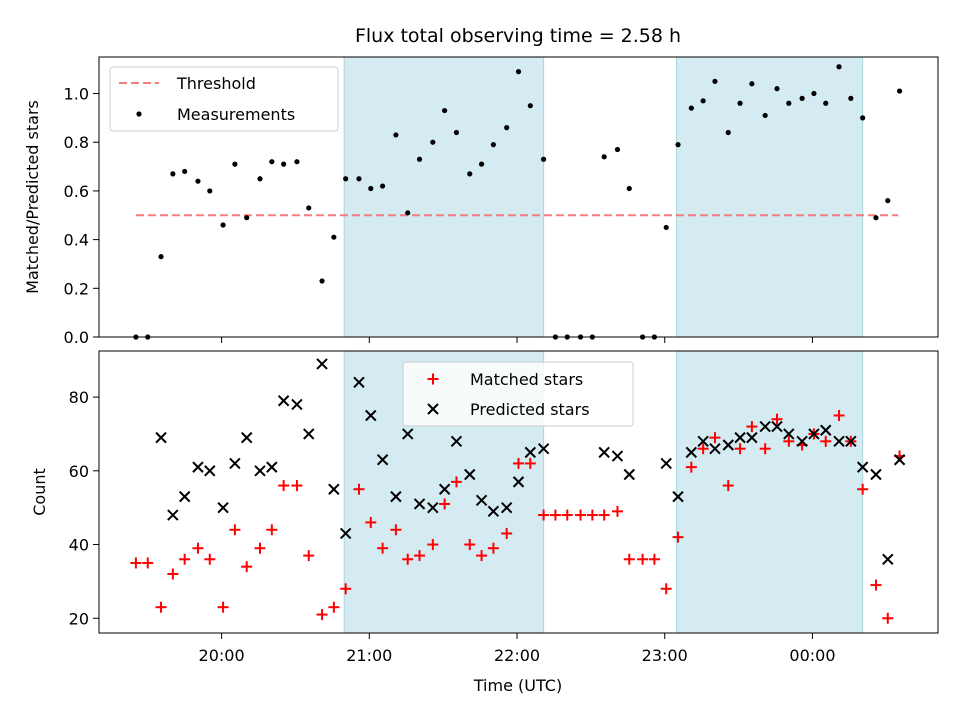  I want to click on top-ytick-label: 1.0, so click(76, 94).